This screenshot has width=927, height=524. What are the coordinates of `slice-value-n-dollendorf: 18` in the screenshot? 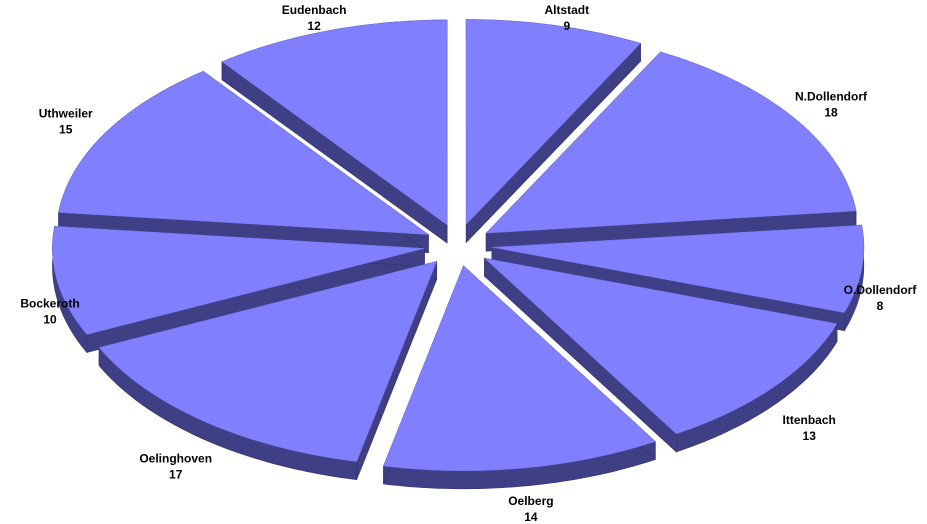 It's located at (831, 112).